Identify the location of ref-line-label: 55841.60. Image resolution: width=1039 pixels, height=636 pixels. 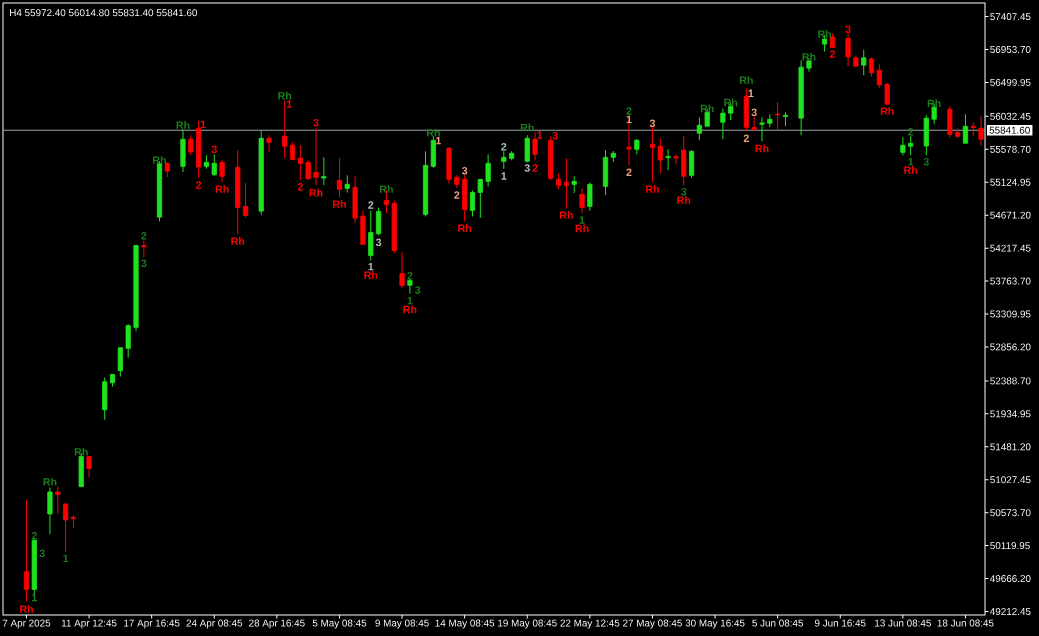
(1009, 130).